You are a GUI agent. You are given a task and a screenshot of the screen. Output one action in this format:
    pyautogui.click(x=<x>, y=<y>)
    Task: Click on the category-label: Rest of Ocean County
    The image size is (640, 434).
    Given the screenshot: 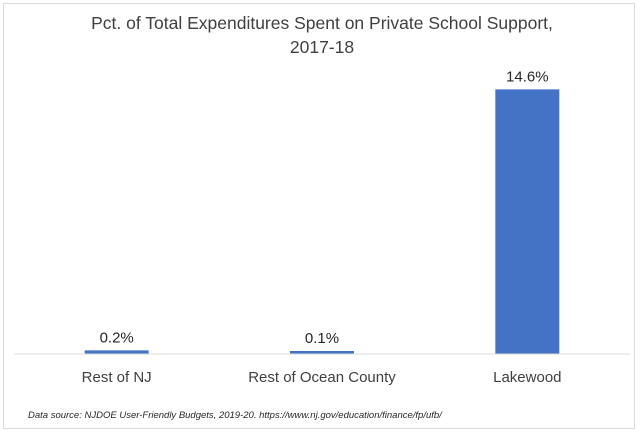 What is the action you would take?
    pyautogui.click(x=322, y=377)
    